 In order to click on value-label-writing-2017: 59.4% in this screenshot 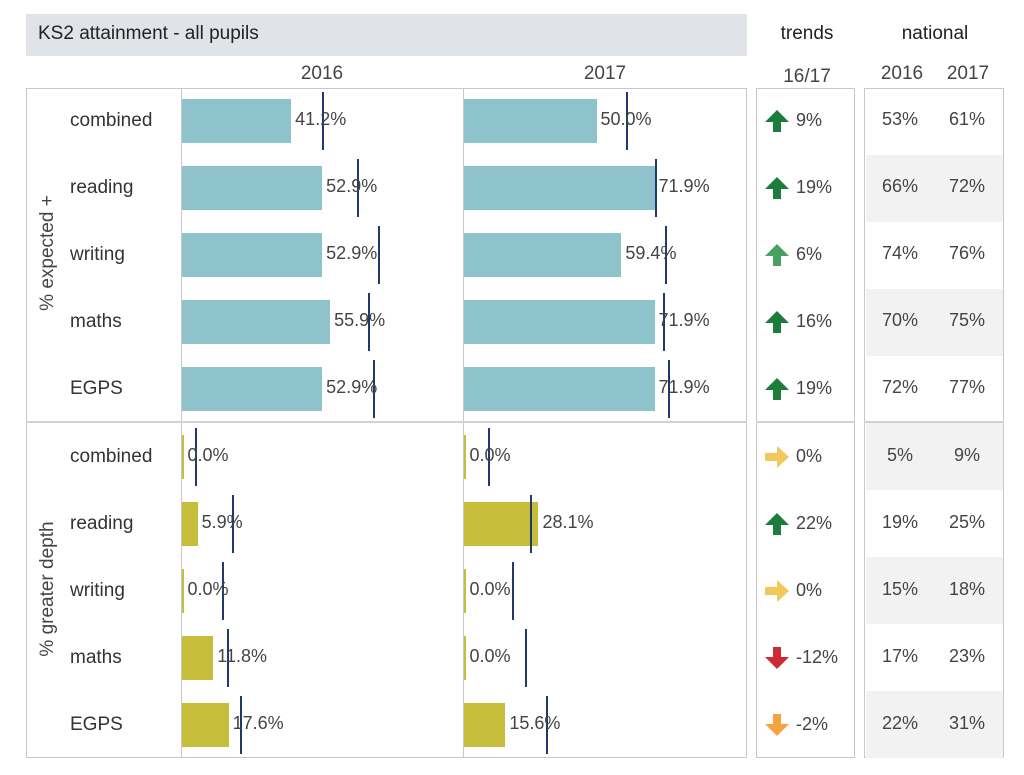, I will do `click(651, 252)`.